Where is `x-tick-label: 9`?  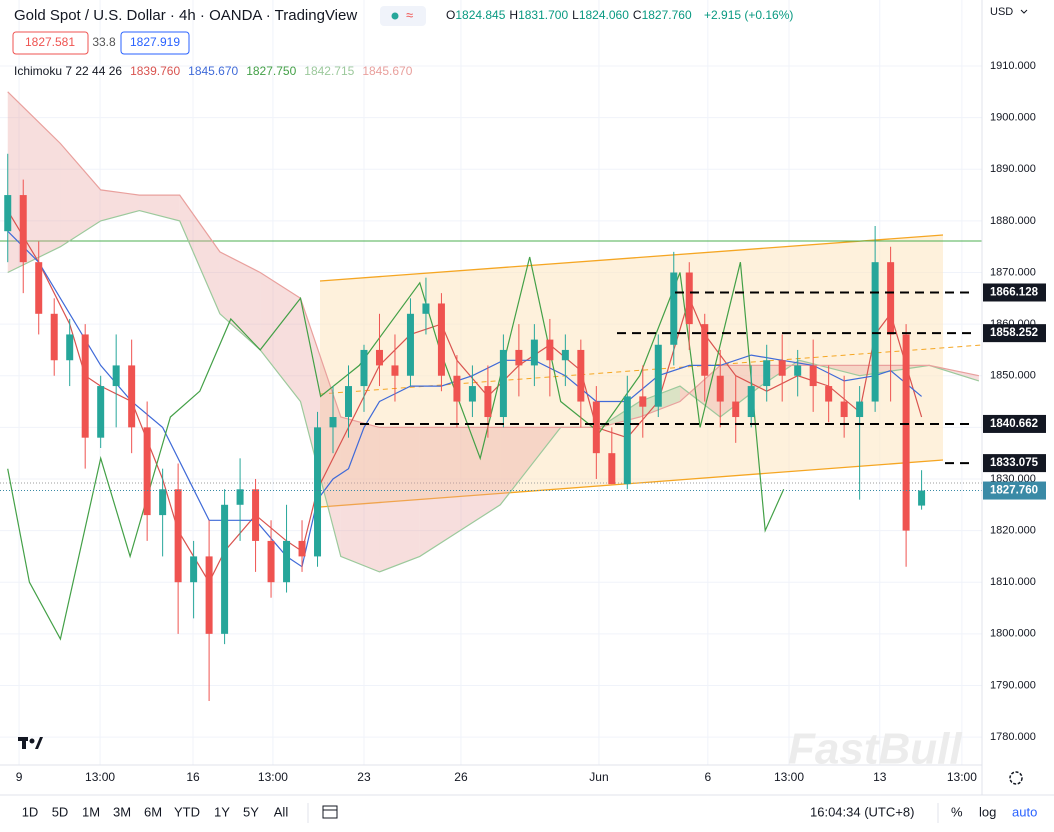 x-tick-label: 9 is located at coordinates (19, 777).